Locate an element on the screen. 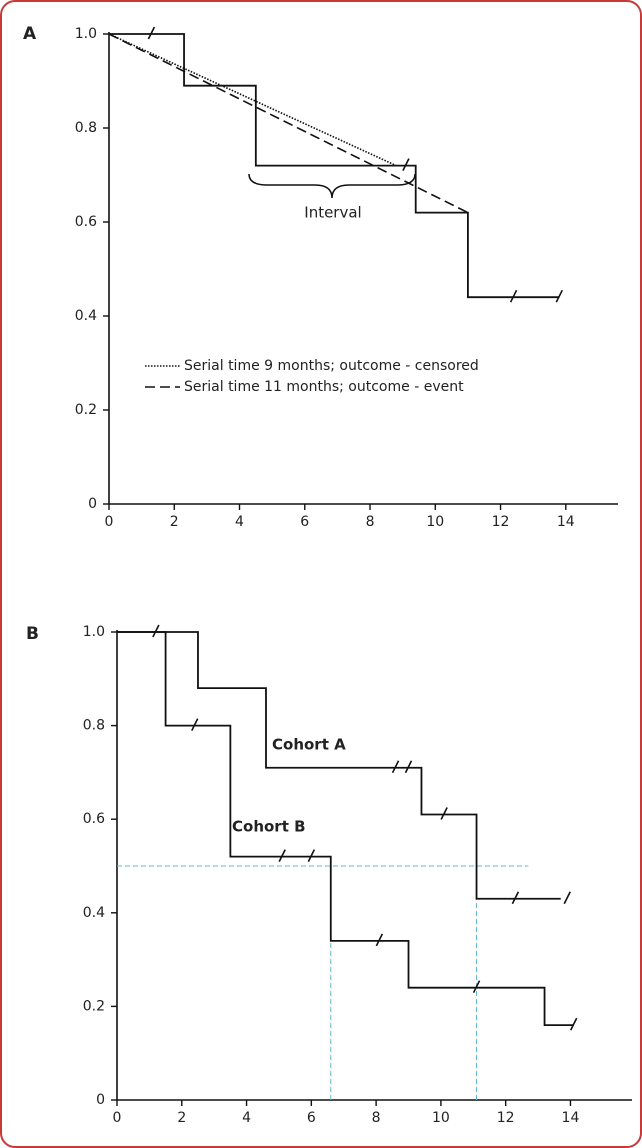 The width and height of the screenshot is (642, 1148). panel-label: A is located at coordinates (30, 34).